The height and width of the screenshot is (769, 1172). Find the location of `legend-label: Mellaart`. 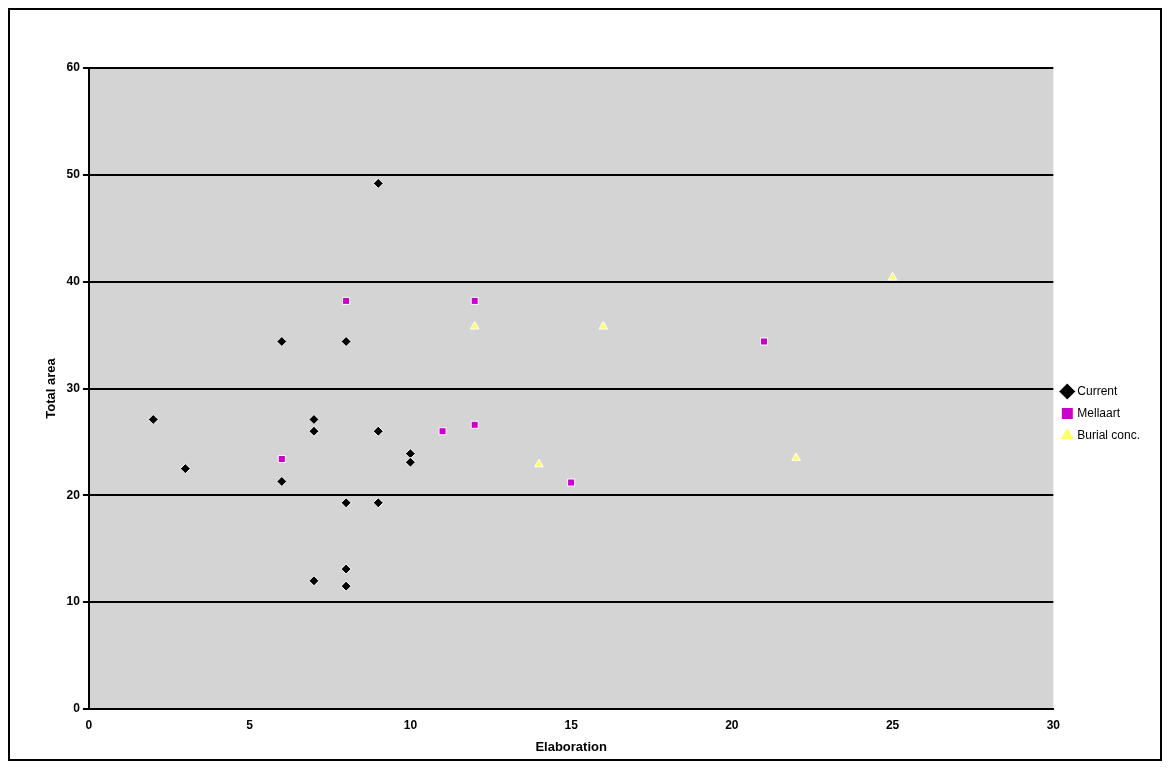

legend-label: Mellaart is located at coordinates (1099, 412).